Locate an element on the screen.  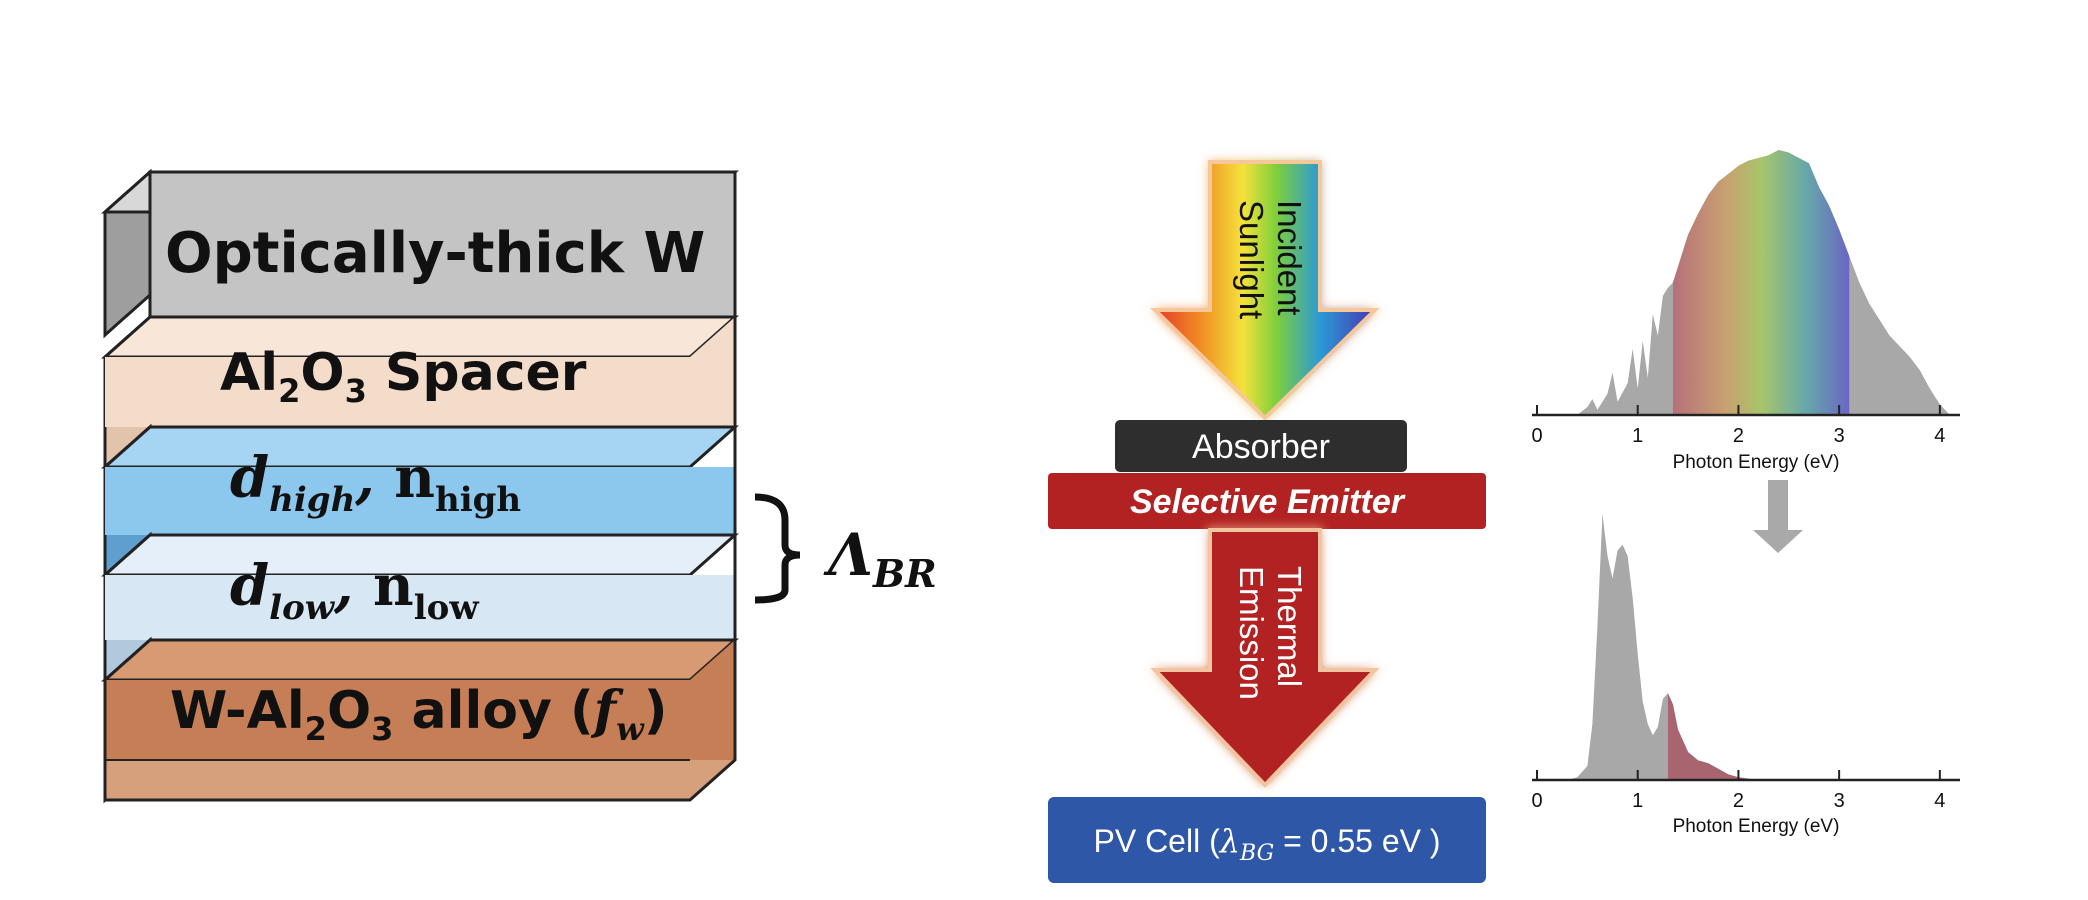
layer-label-high: dhigh, nhigh is located at coordinates (375, 482).